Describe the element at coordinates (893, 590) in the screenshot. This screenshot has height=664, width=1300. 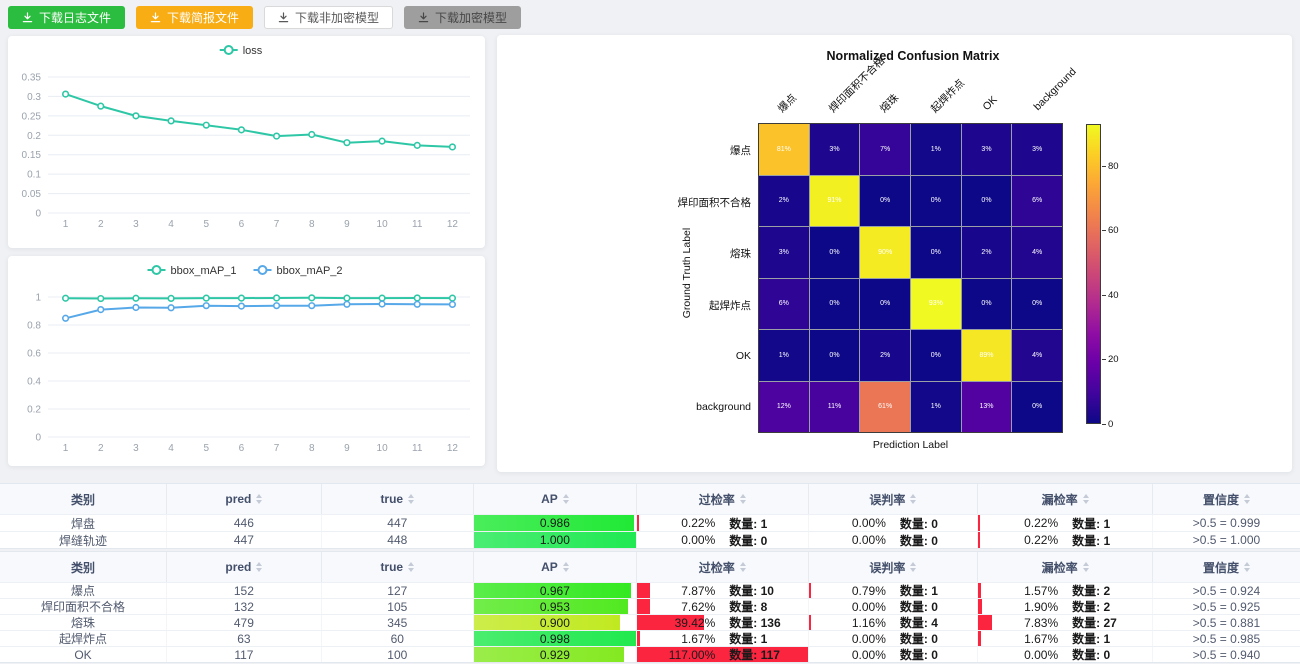
I see `cell-mis: 0.79% 数量: 1` at that location.